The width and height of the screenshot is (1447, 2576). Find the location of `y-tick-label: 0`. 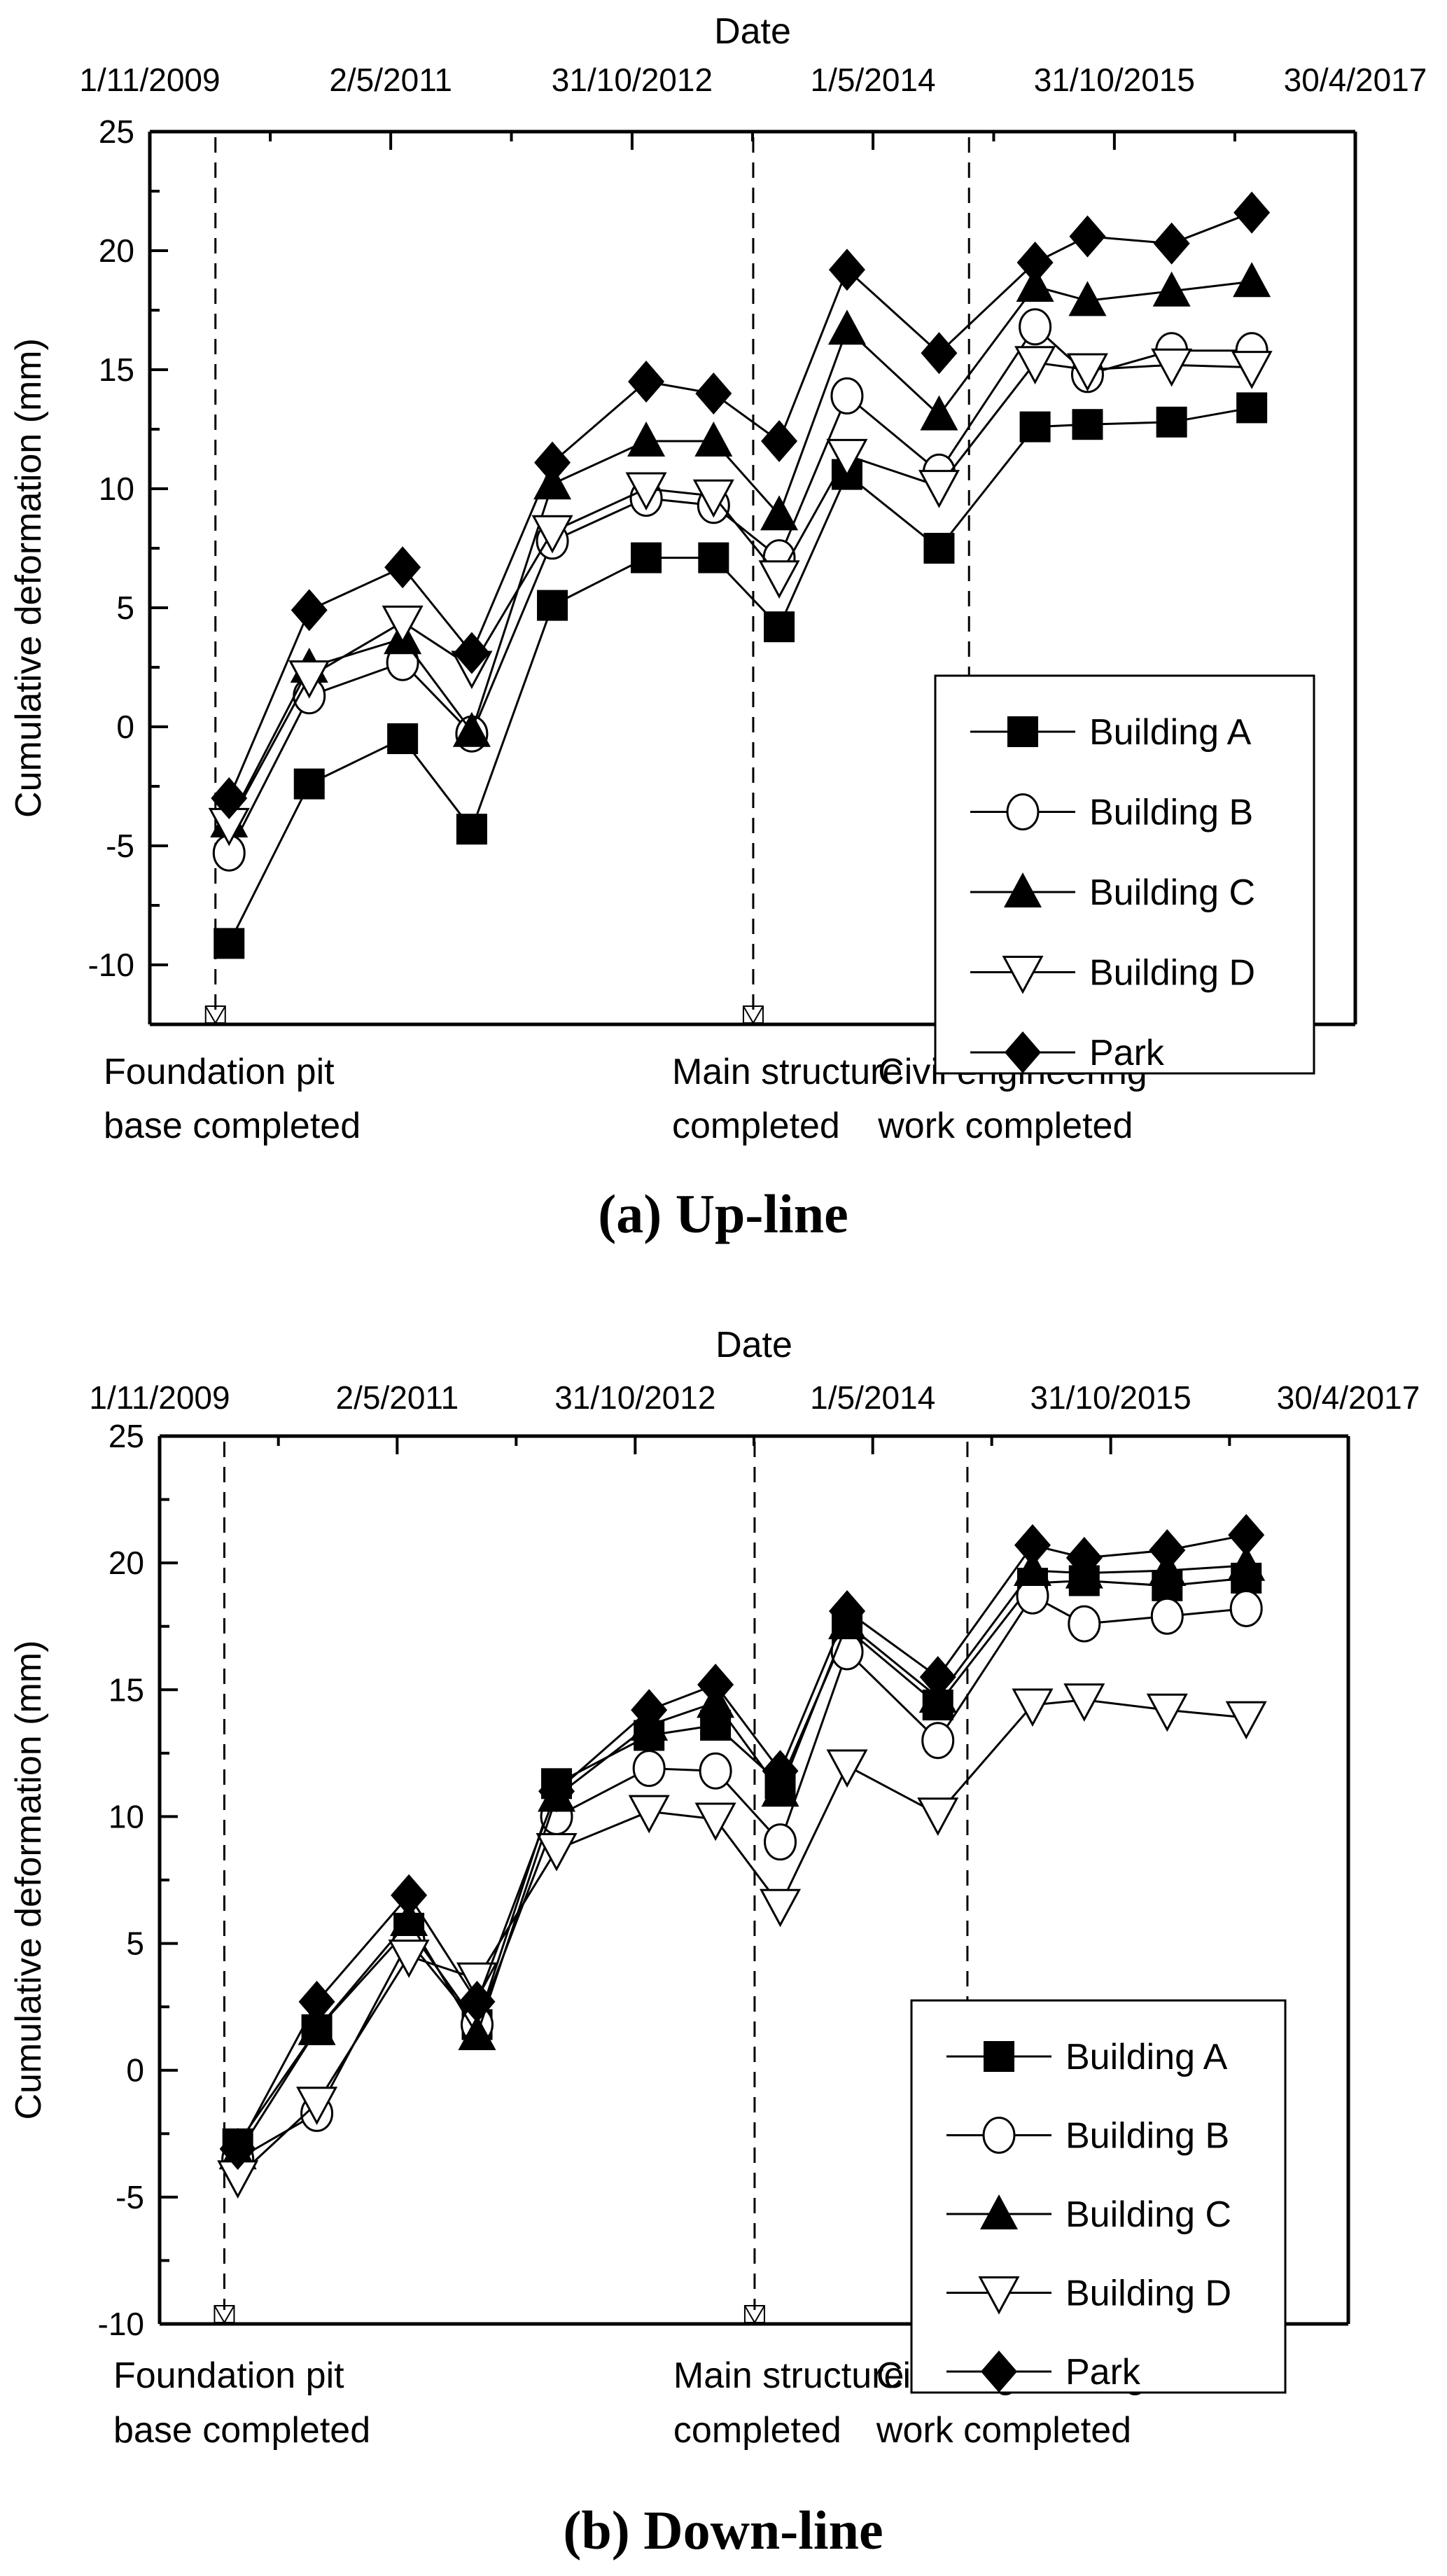

y-tick-label: 0 is located at coordinates (135, 2070).